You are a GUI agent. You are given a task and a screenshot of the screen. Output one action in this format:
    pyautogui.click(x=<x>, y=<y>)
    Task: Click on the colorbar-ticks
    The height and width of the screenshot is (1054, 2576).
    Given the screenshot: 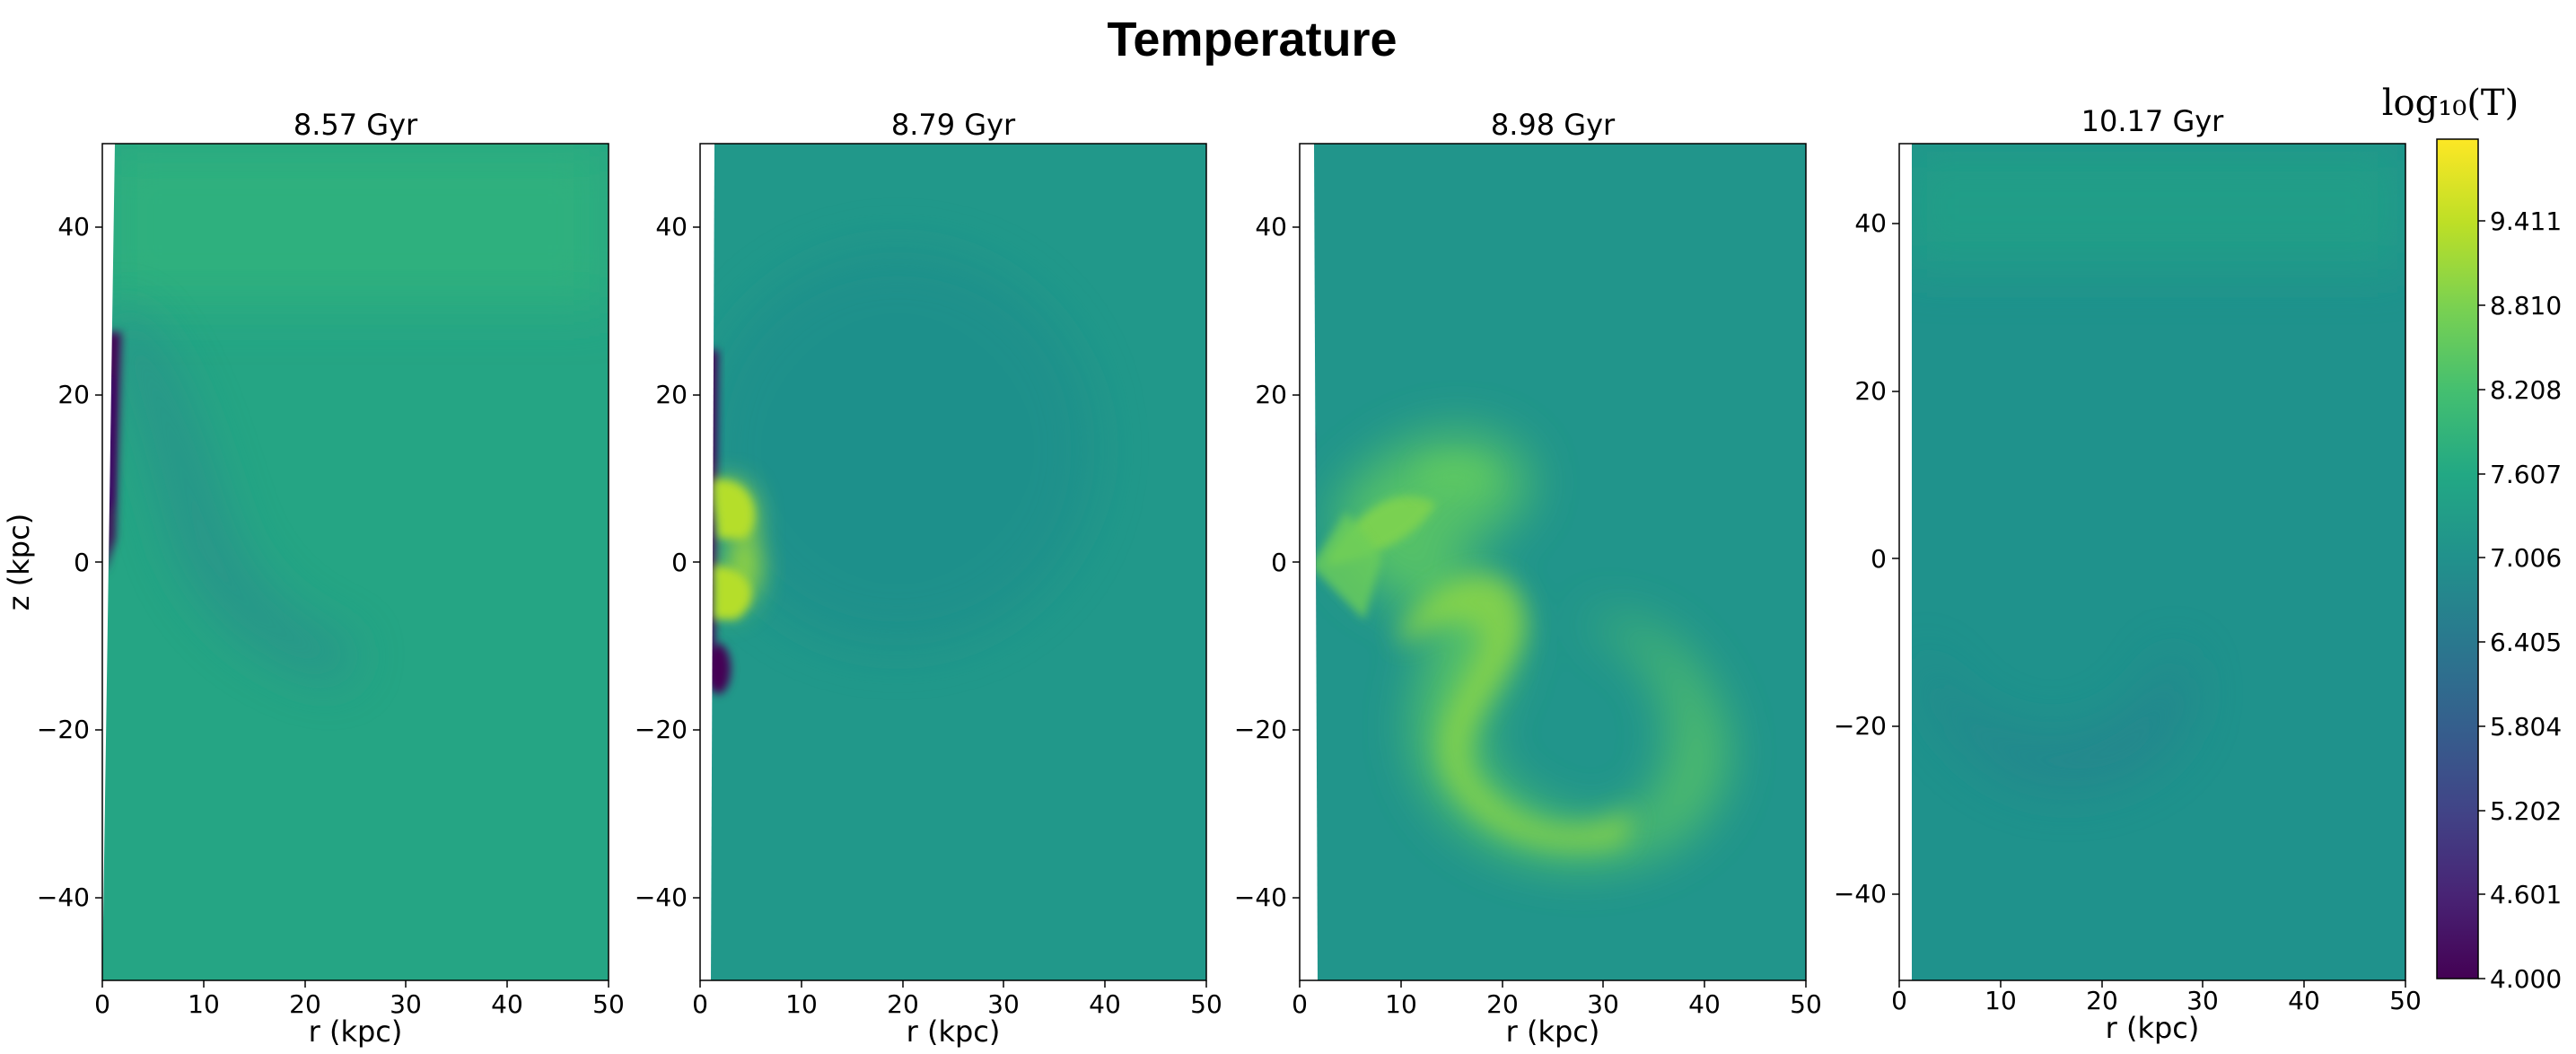 What is the action you would take?
    pyautogui.click(x=2481, y=599)
    